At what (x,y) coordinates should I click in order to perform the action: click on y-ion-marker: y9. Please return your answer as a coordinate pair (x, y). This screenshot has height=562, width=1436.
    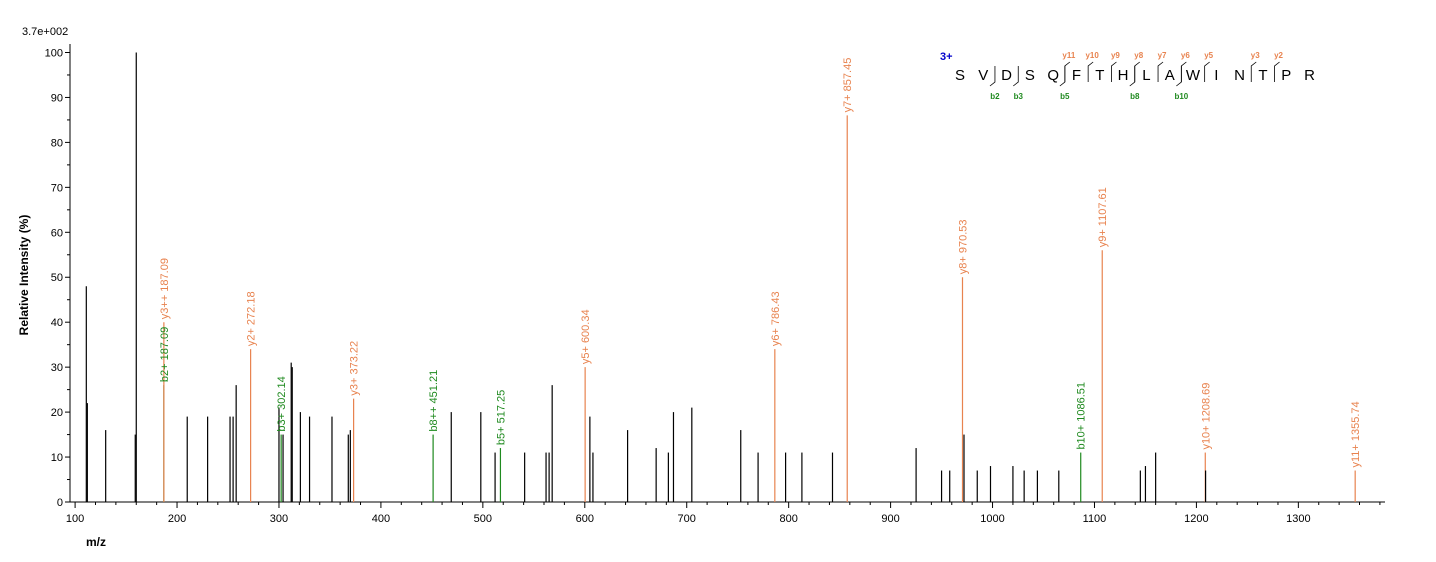
    Looking at the image, I should click on (1115, 55).